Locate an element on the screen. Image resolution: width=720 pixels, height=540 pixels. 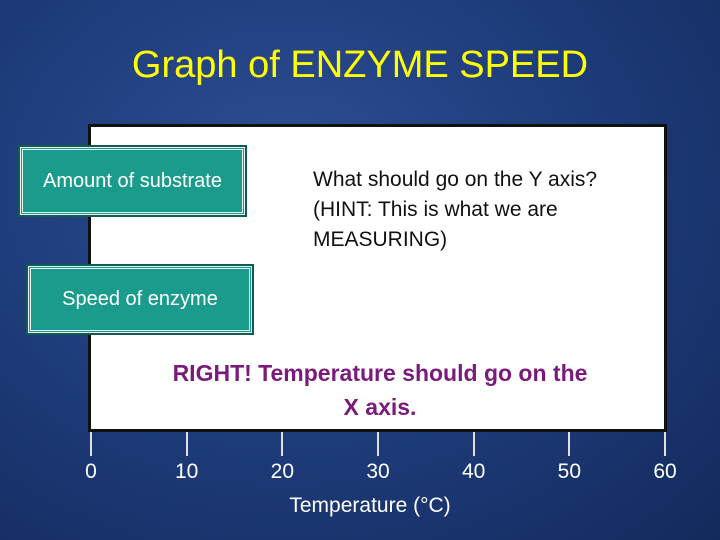
feedback-text: X axis. is located at coordinates (380, 407).